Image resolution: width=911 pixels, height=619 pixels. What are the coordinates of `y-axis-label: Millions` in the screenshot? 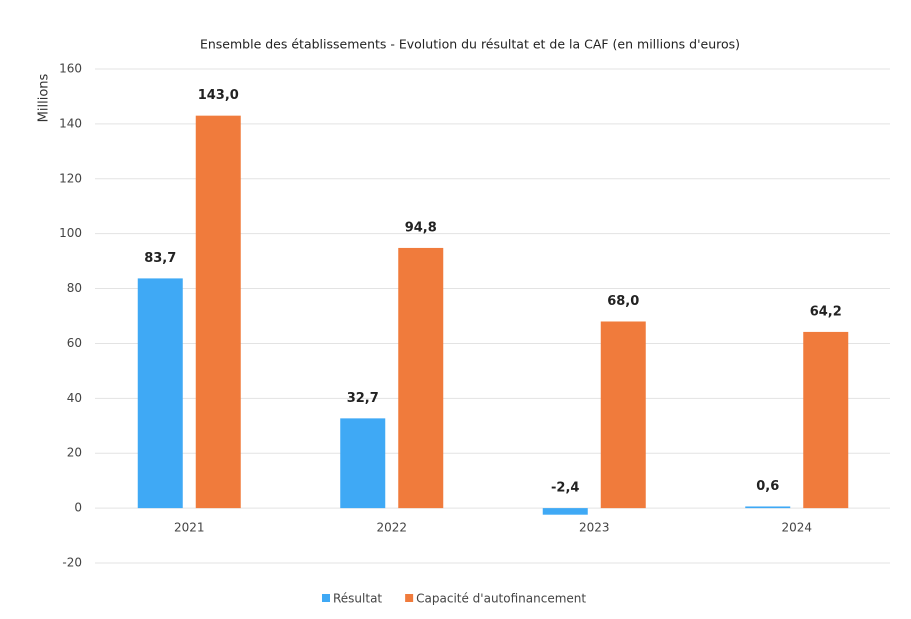 It's located at (44, 97).